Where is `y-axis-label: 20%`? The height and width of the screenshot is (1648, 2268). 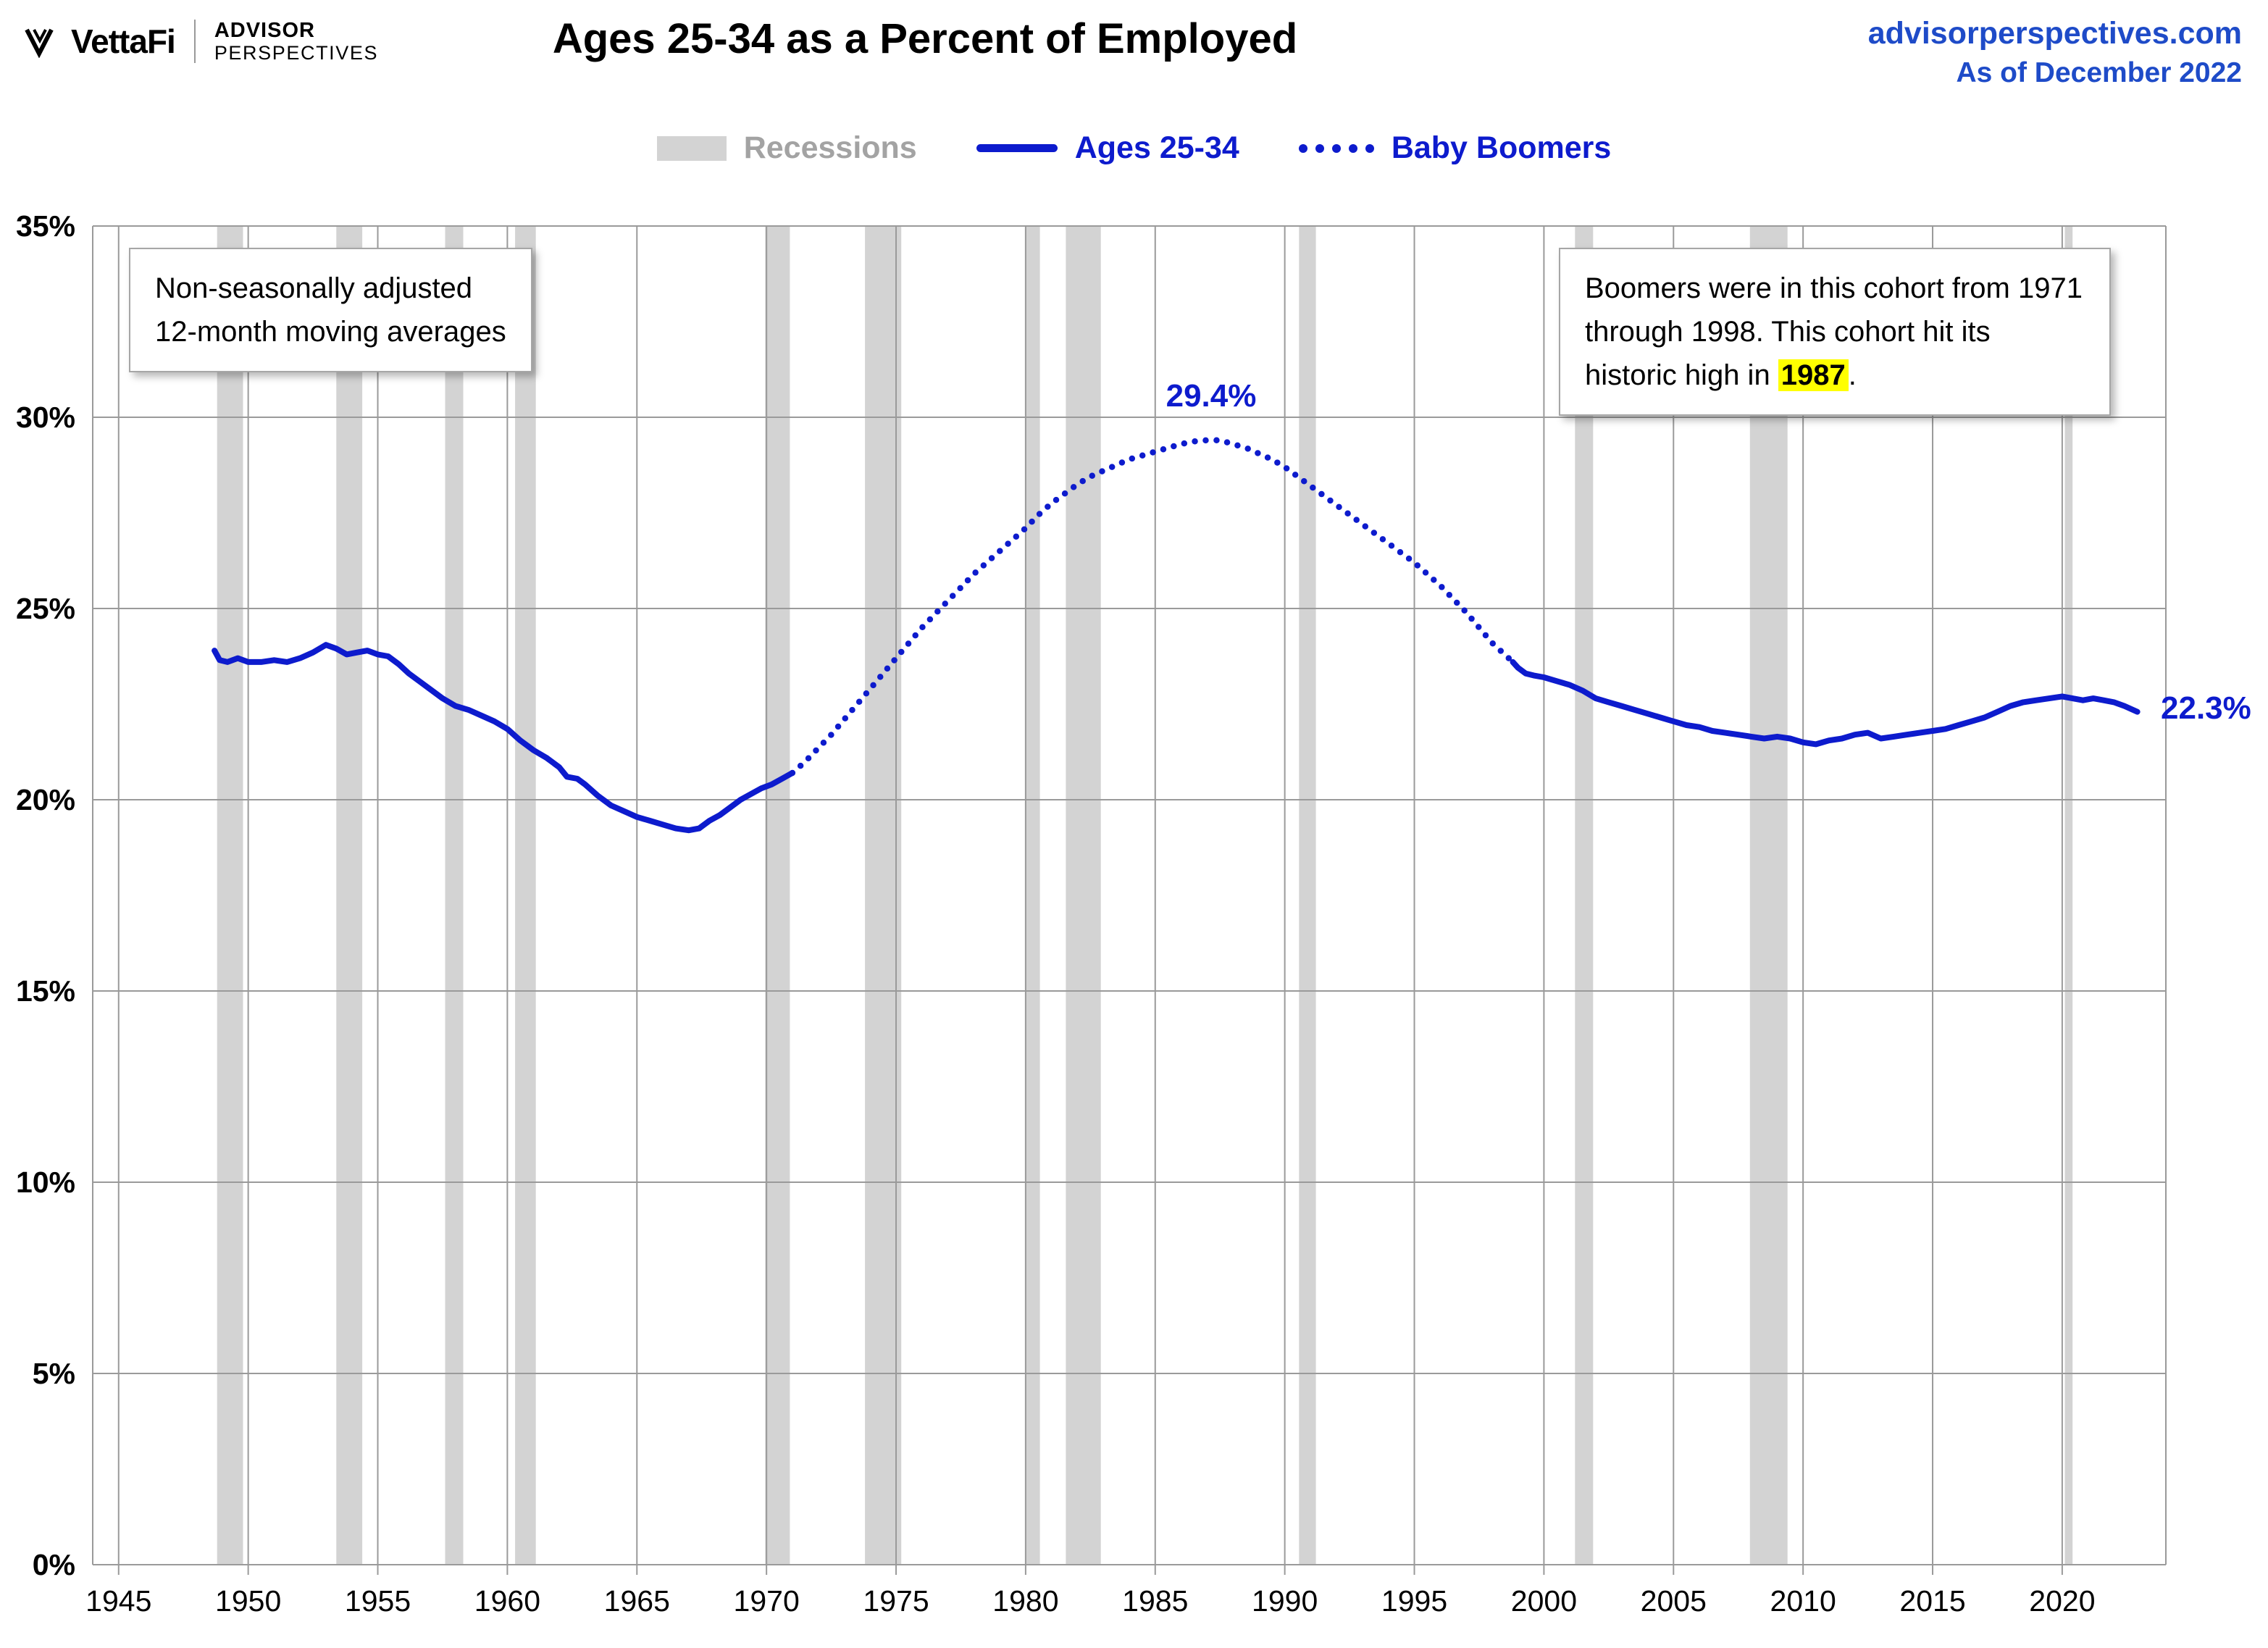
y-axis-label: 20% is located at coordinates (46, 799).